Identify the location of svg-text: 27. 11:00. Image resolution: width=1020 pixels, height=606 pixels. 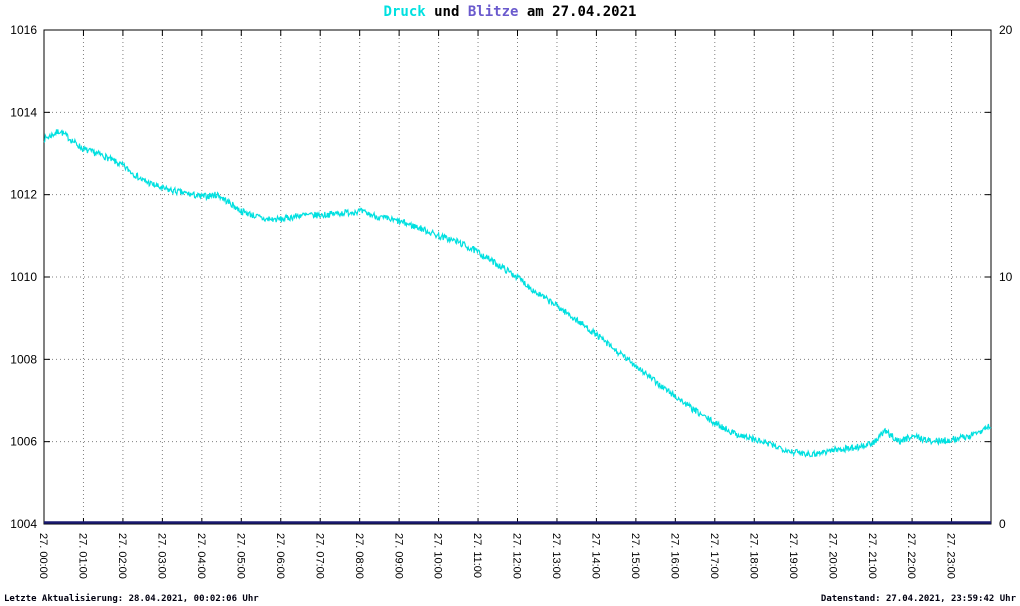
(477, 555).